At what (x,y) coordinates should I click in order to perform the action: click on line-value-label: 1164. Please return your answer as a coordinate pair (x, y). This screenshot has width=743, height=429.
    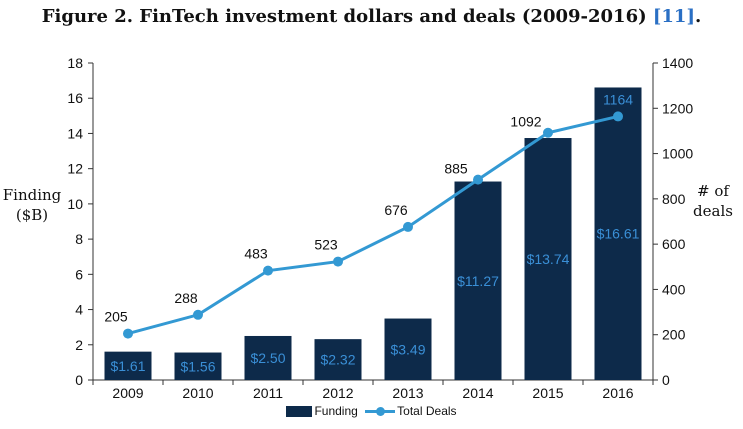
    Looking at the image, I should click on (618, 99).